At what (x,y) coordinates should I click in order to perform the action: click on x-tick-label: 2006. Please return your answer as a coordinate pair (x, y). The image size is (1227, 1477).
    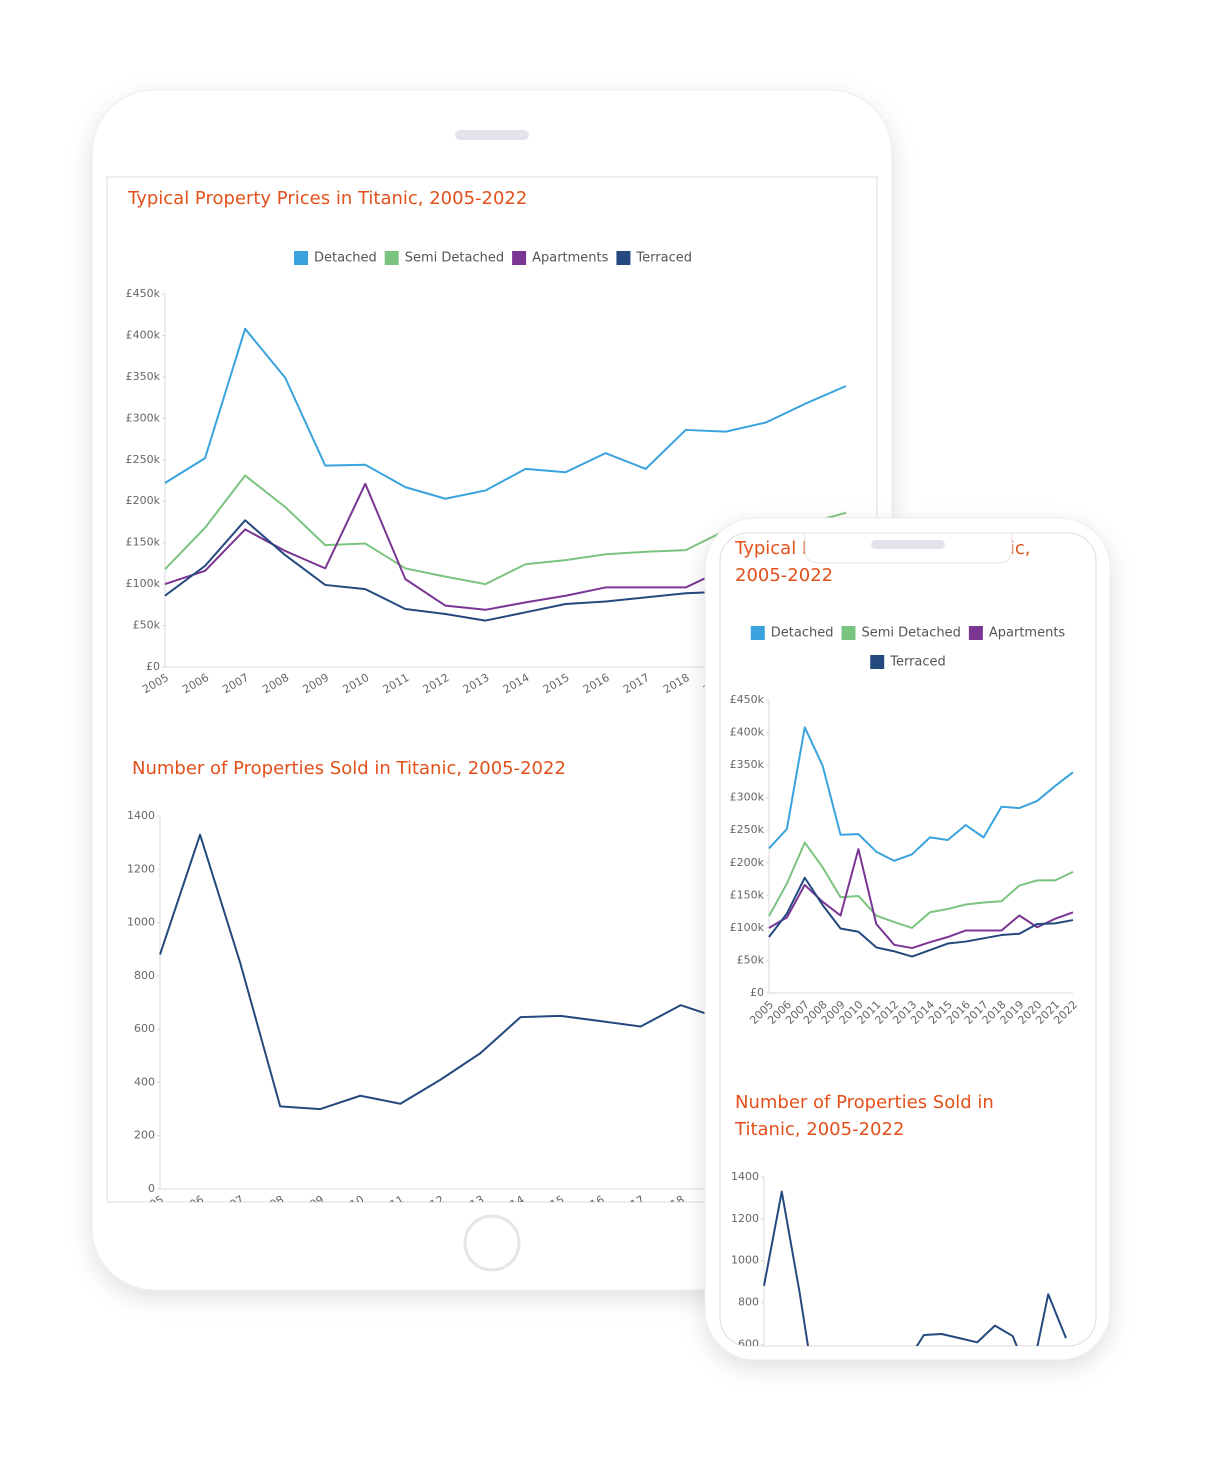
    Looking at the image, I should click on (190, 1205).